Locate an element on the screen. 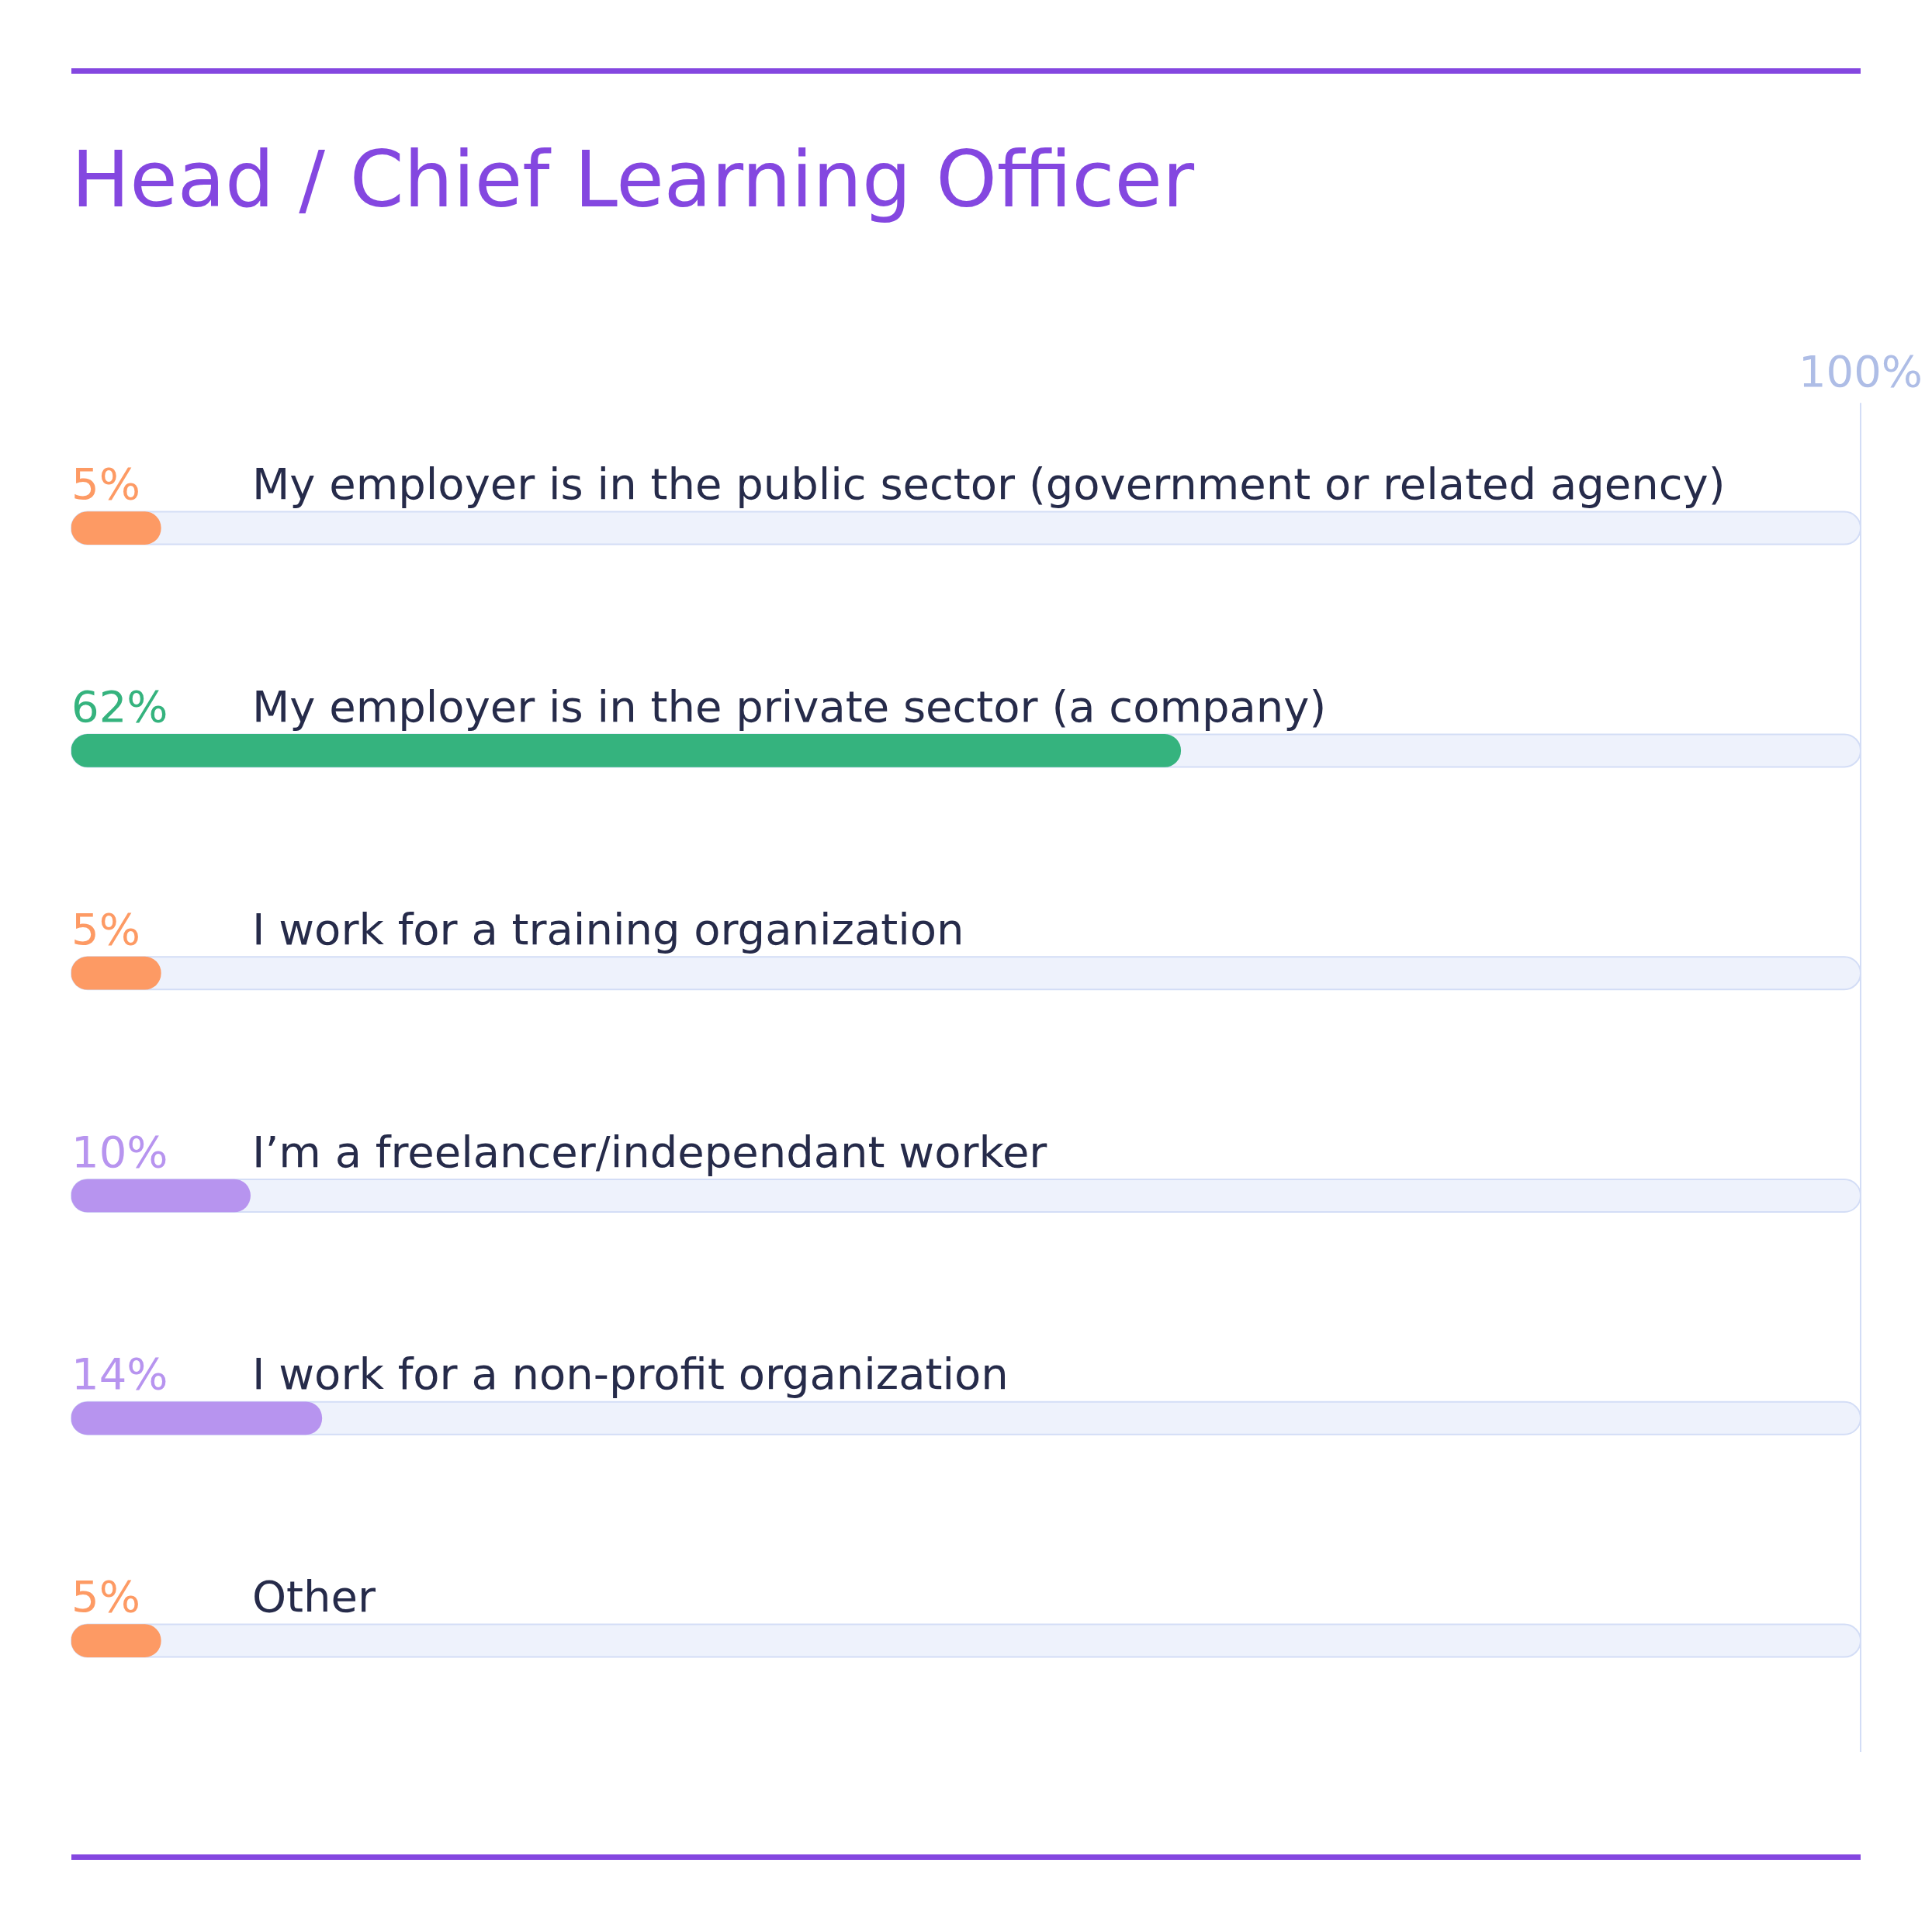 The width and height of the screenshot is (1932, 1932). data-label: 62% is located at coordinates (119, 706).